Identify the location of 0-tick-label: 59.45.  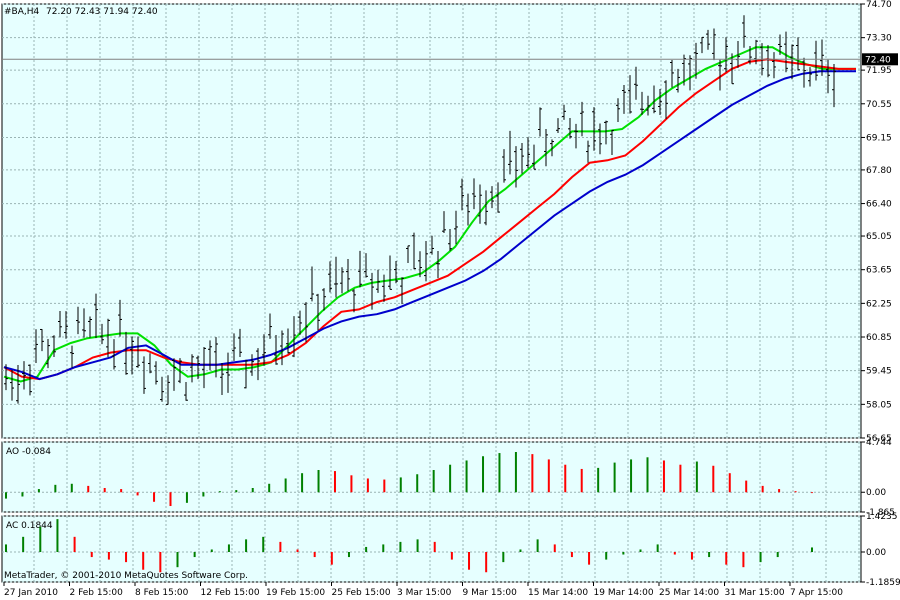
(879, 372).